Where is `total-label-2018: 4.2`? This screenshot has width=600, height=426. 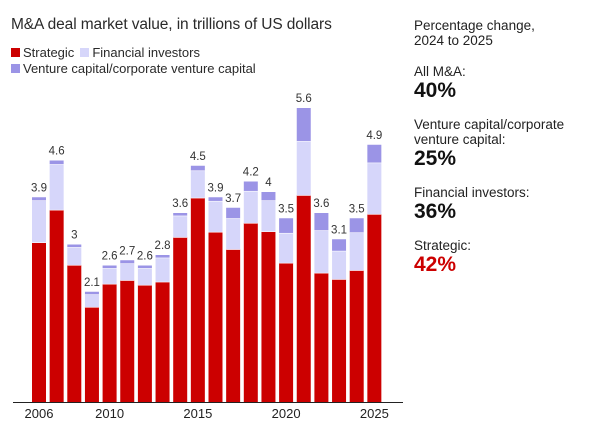
total-label-2018: 4.2 is located at coordinates (251, 173).